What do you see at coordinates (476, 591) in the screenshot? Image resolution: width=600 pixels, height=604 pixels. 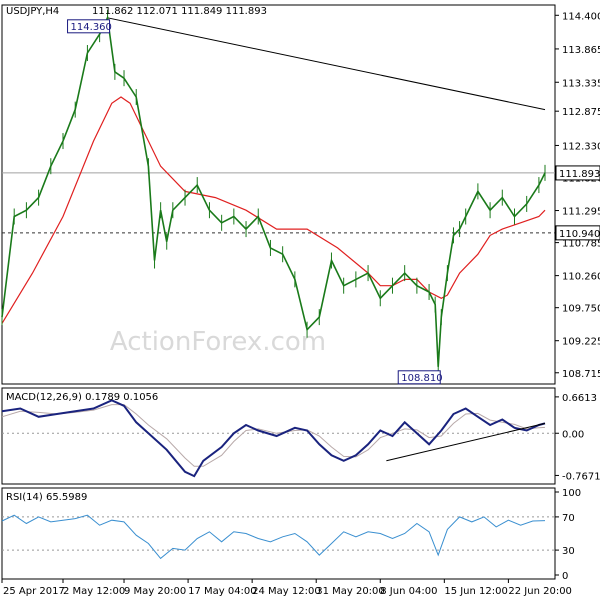 I see `x-tick-label: 15 Jun 12:00` at bounding box center [476, 591].